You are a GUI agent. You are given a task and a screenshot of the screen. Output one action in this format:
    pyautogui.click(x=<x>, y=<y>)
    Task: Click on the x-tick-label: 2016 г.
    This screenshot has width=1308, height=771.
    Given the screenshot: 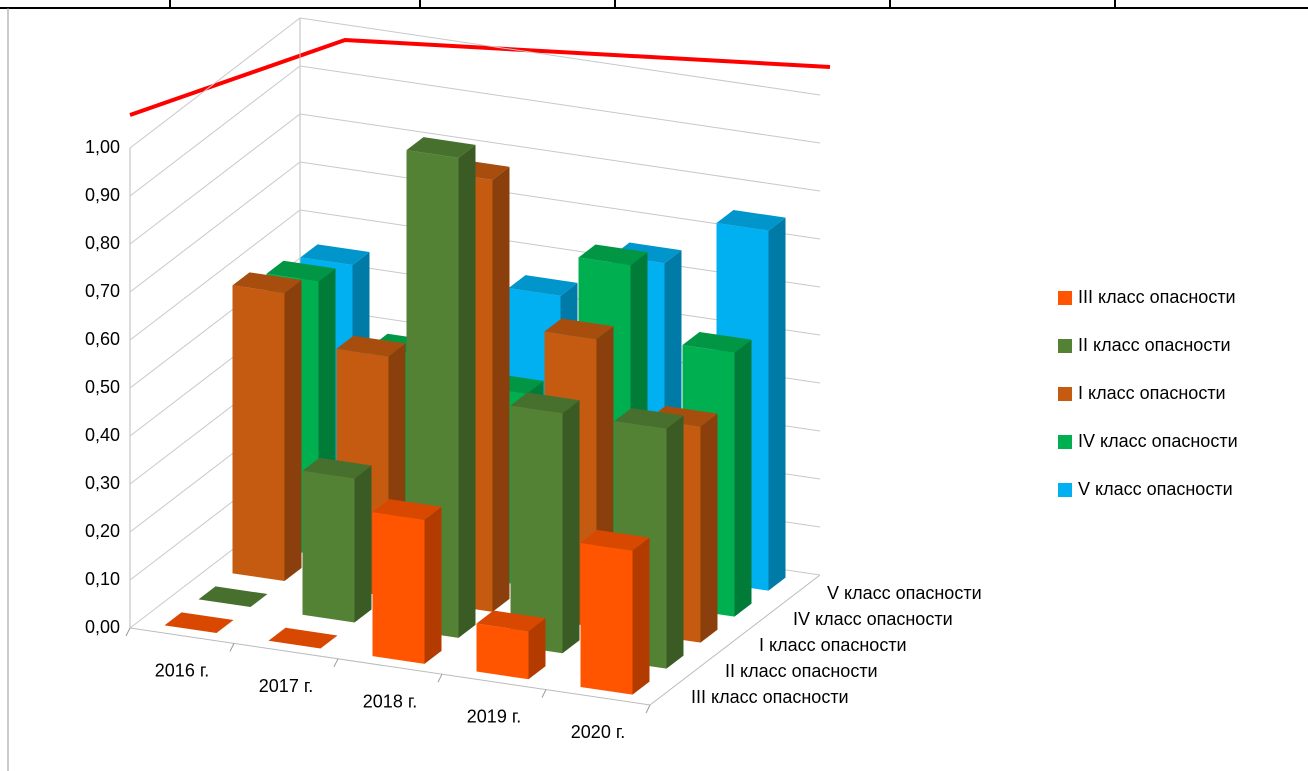 What is the action you would take?
    pyautogui.click(x=182, y=670)
    